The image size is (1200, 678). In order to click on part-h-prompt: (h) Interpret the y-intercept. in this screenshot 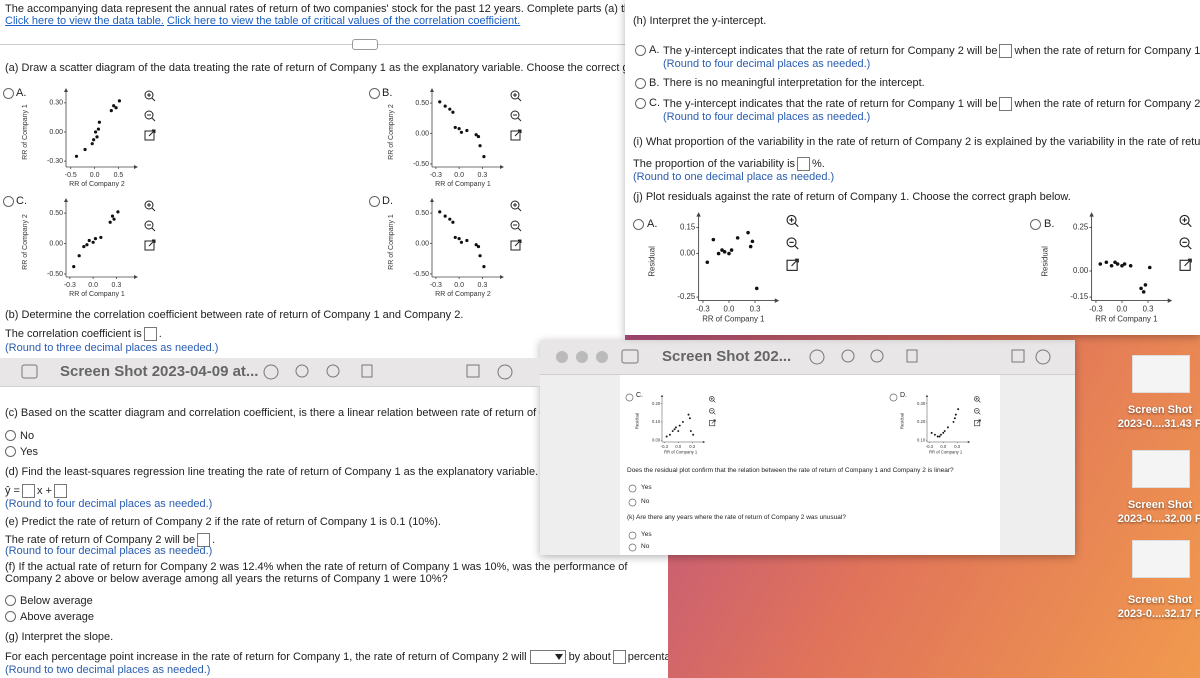, I will do `click(700, 21)`.